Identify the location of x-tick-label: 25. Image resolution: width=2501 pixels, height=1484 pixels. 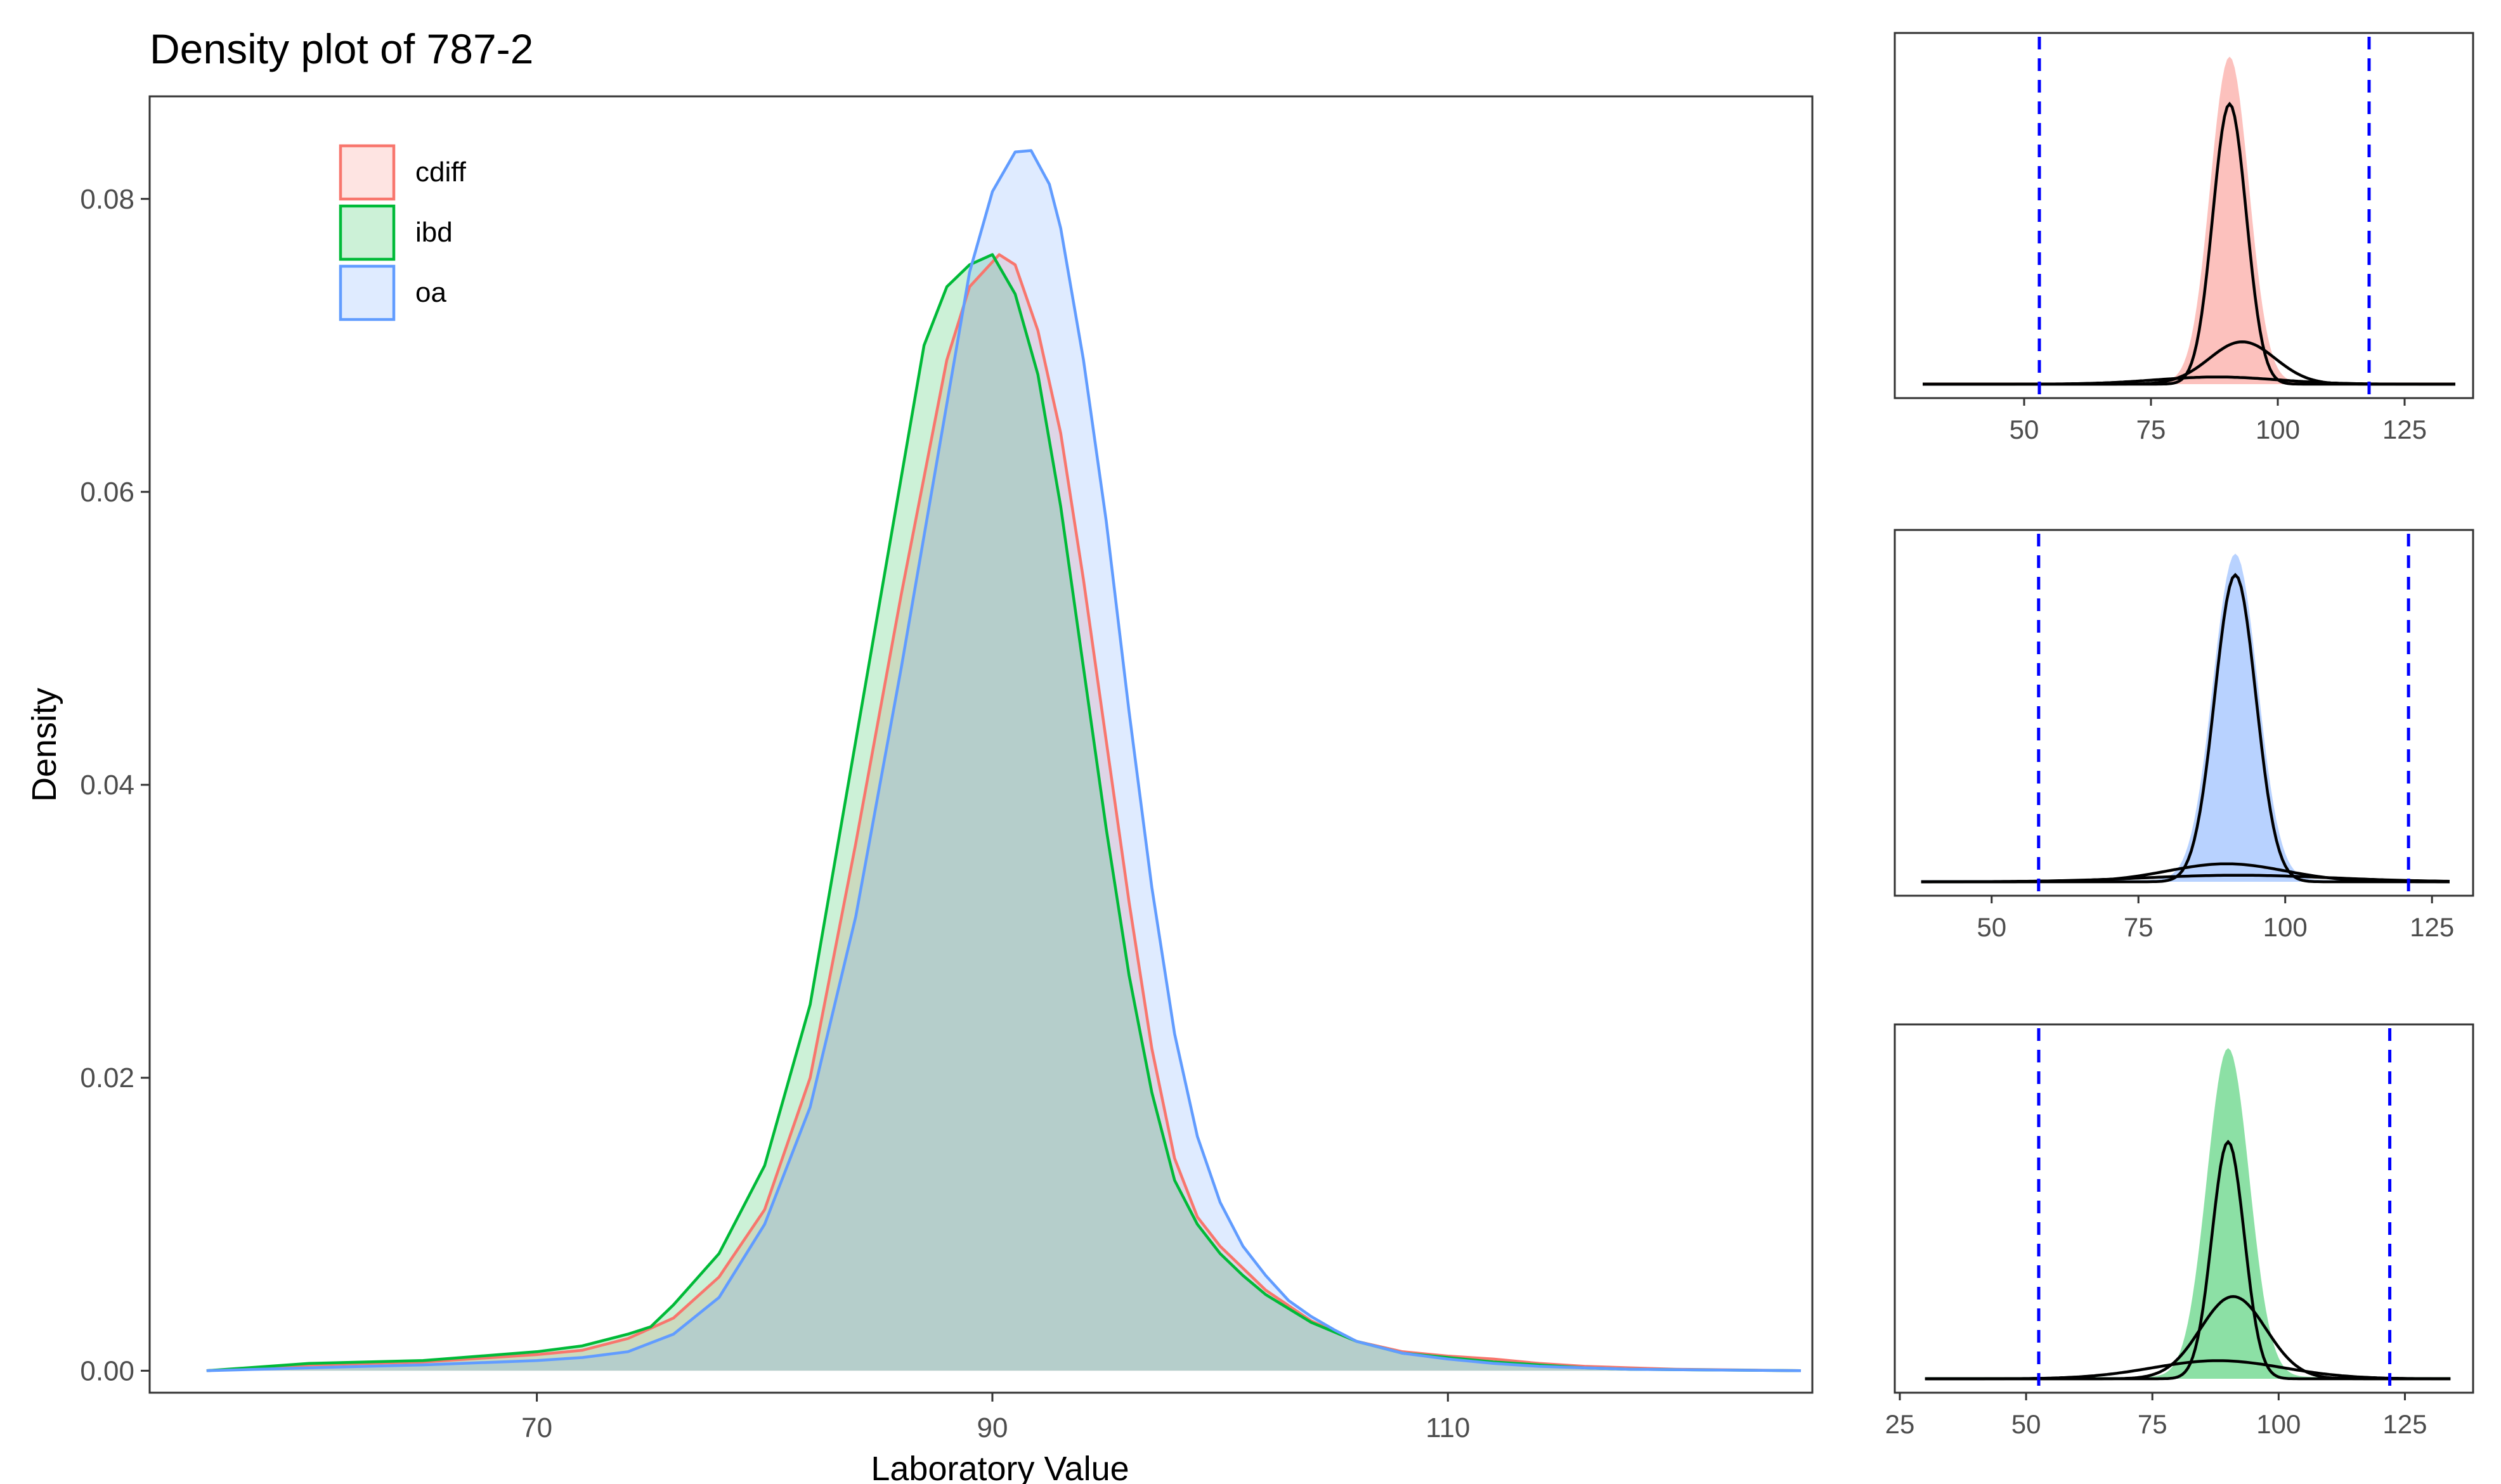
(1900, 1424).